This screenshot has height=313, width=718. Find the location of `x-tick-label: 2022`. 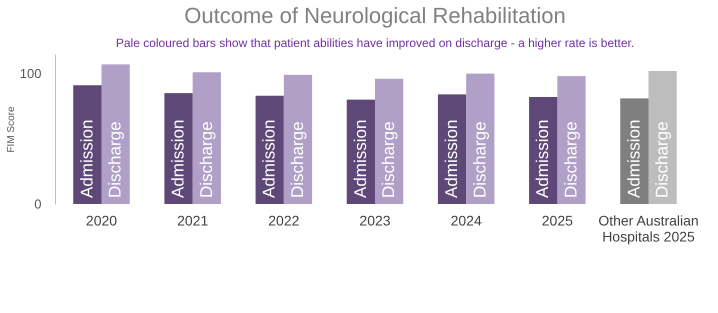

x-tick-label: 2022 is located at coordinates (284, 220).